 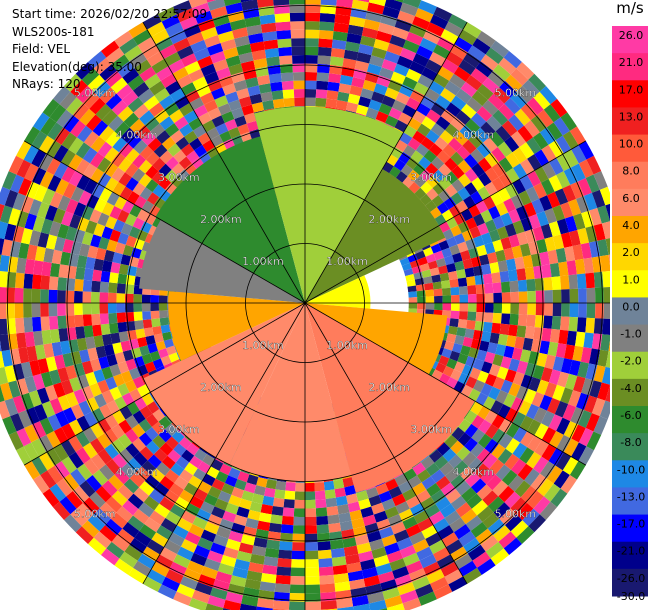 I want to click on colorbar-tick-label: 1.0, so click(x=631, y=279).